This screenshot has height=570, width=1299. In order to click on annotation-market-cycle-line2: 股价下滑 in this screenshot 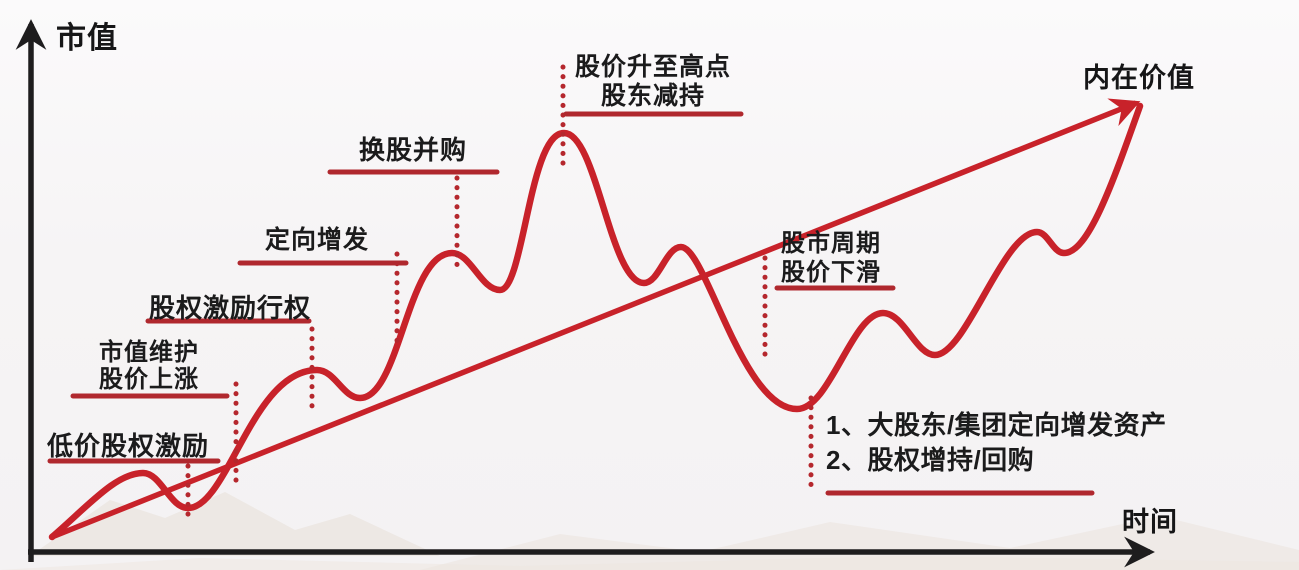, I will do `click(831, 272)`.